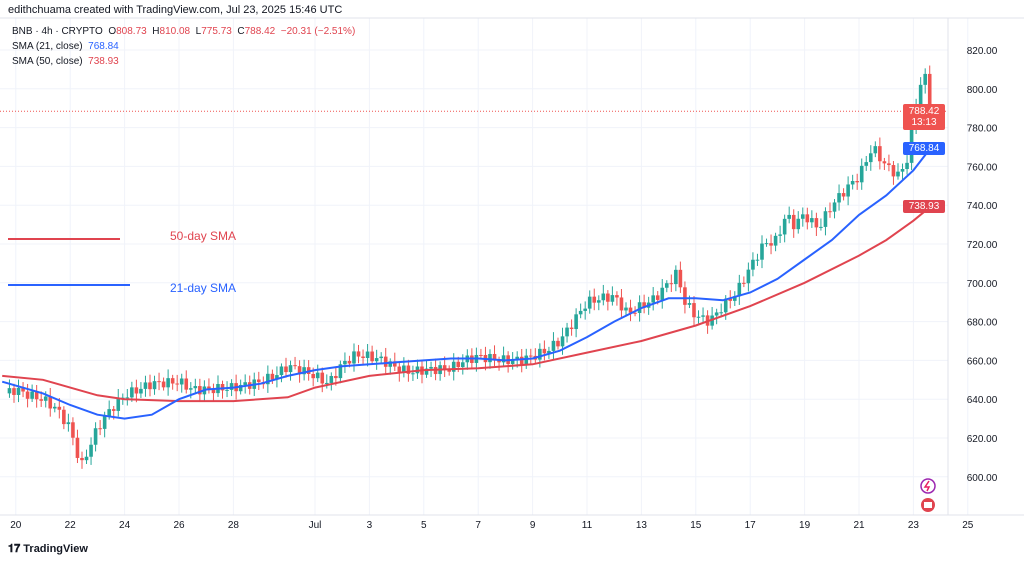 The height and width of the screenshot is (562, 1024). Describe the element at coordinates (924, 207) in the screenshot. I see `sma50-price-tag: 738.93` at that location.